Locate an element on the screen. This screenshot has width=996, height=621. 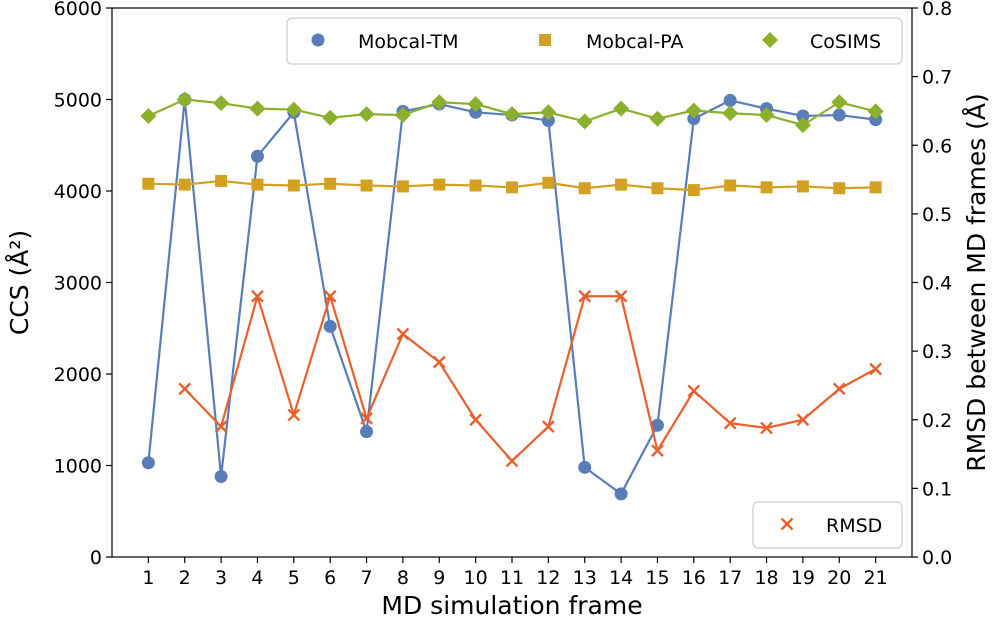
left-y-tick-label: 6000 is located at coordinates (78, 10).